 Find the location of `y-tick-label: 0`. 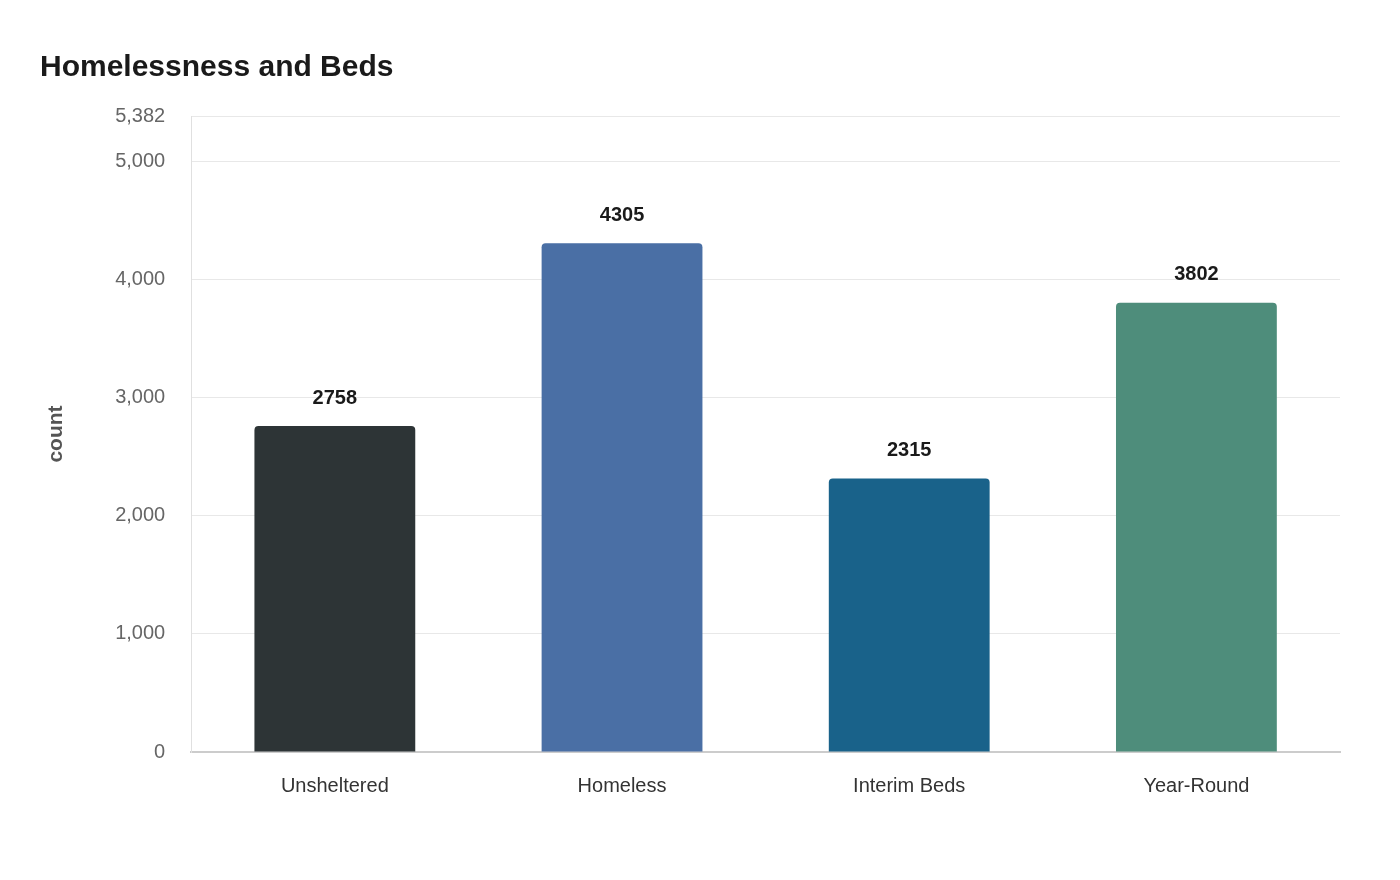

y-tick-label: 0 is located at coordinates (160, 750).